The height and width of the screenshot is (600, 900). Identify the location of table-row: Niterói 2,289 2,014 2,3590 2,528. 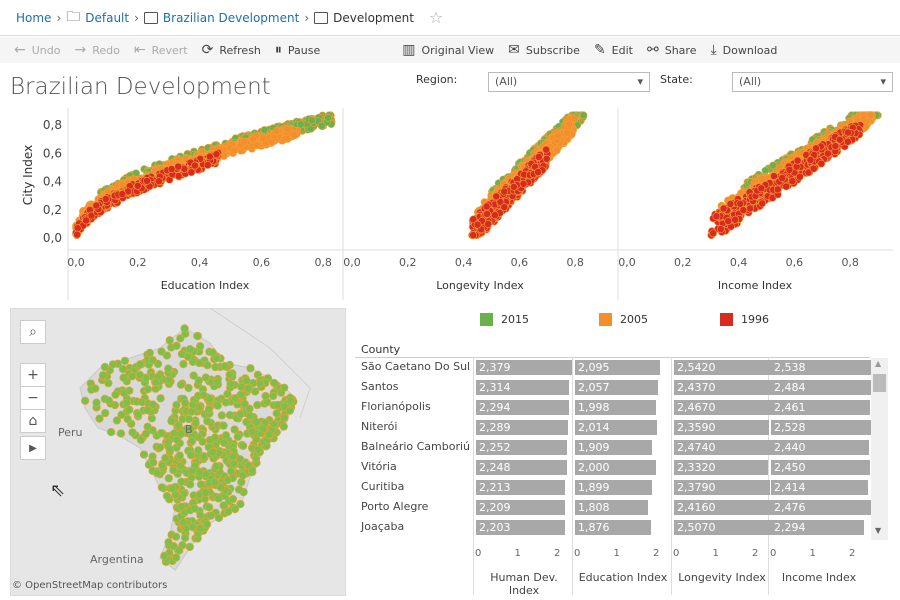
(614, 428).